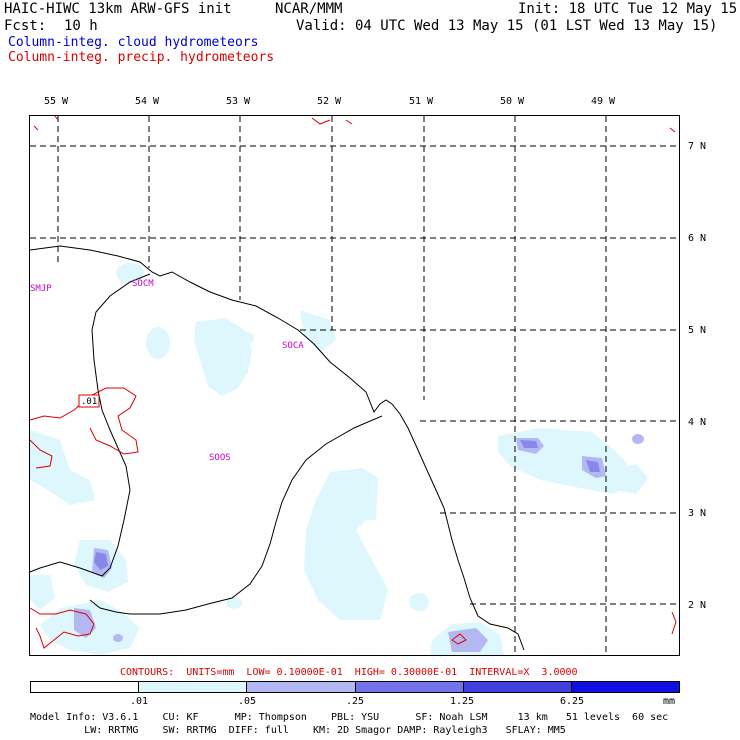 This screenshot has width=740, height=740. What do you see at coordinates (238, 101) in the screenshot?
I see `lon-label: 53 W` at bounding box center [238, 101].